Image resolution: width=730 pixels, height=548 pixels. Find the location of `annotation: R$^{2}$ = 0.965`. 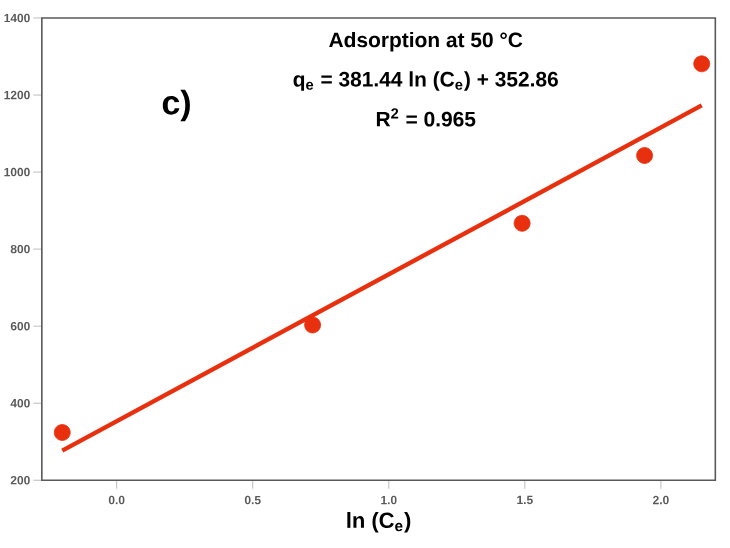

annotation: R$^{2}$ = 0.965 is located at coordinates (426, 117).